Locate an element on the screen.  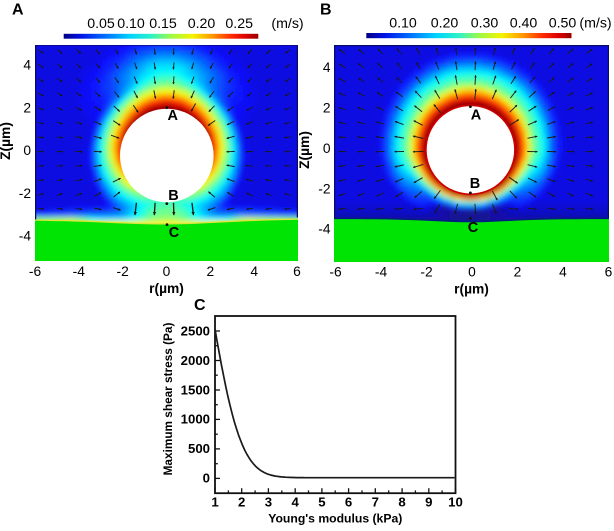
svg-text: Maximum shear stress (Pa) is located at coordinates (168, 399).